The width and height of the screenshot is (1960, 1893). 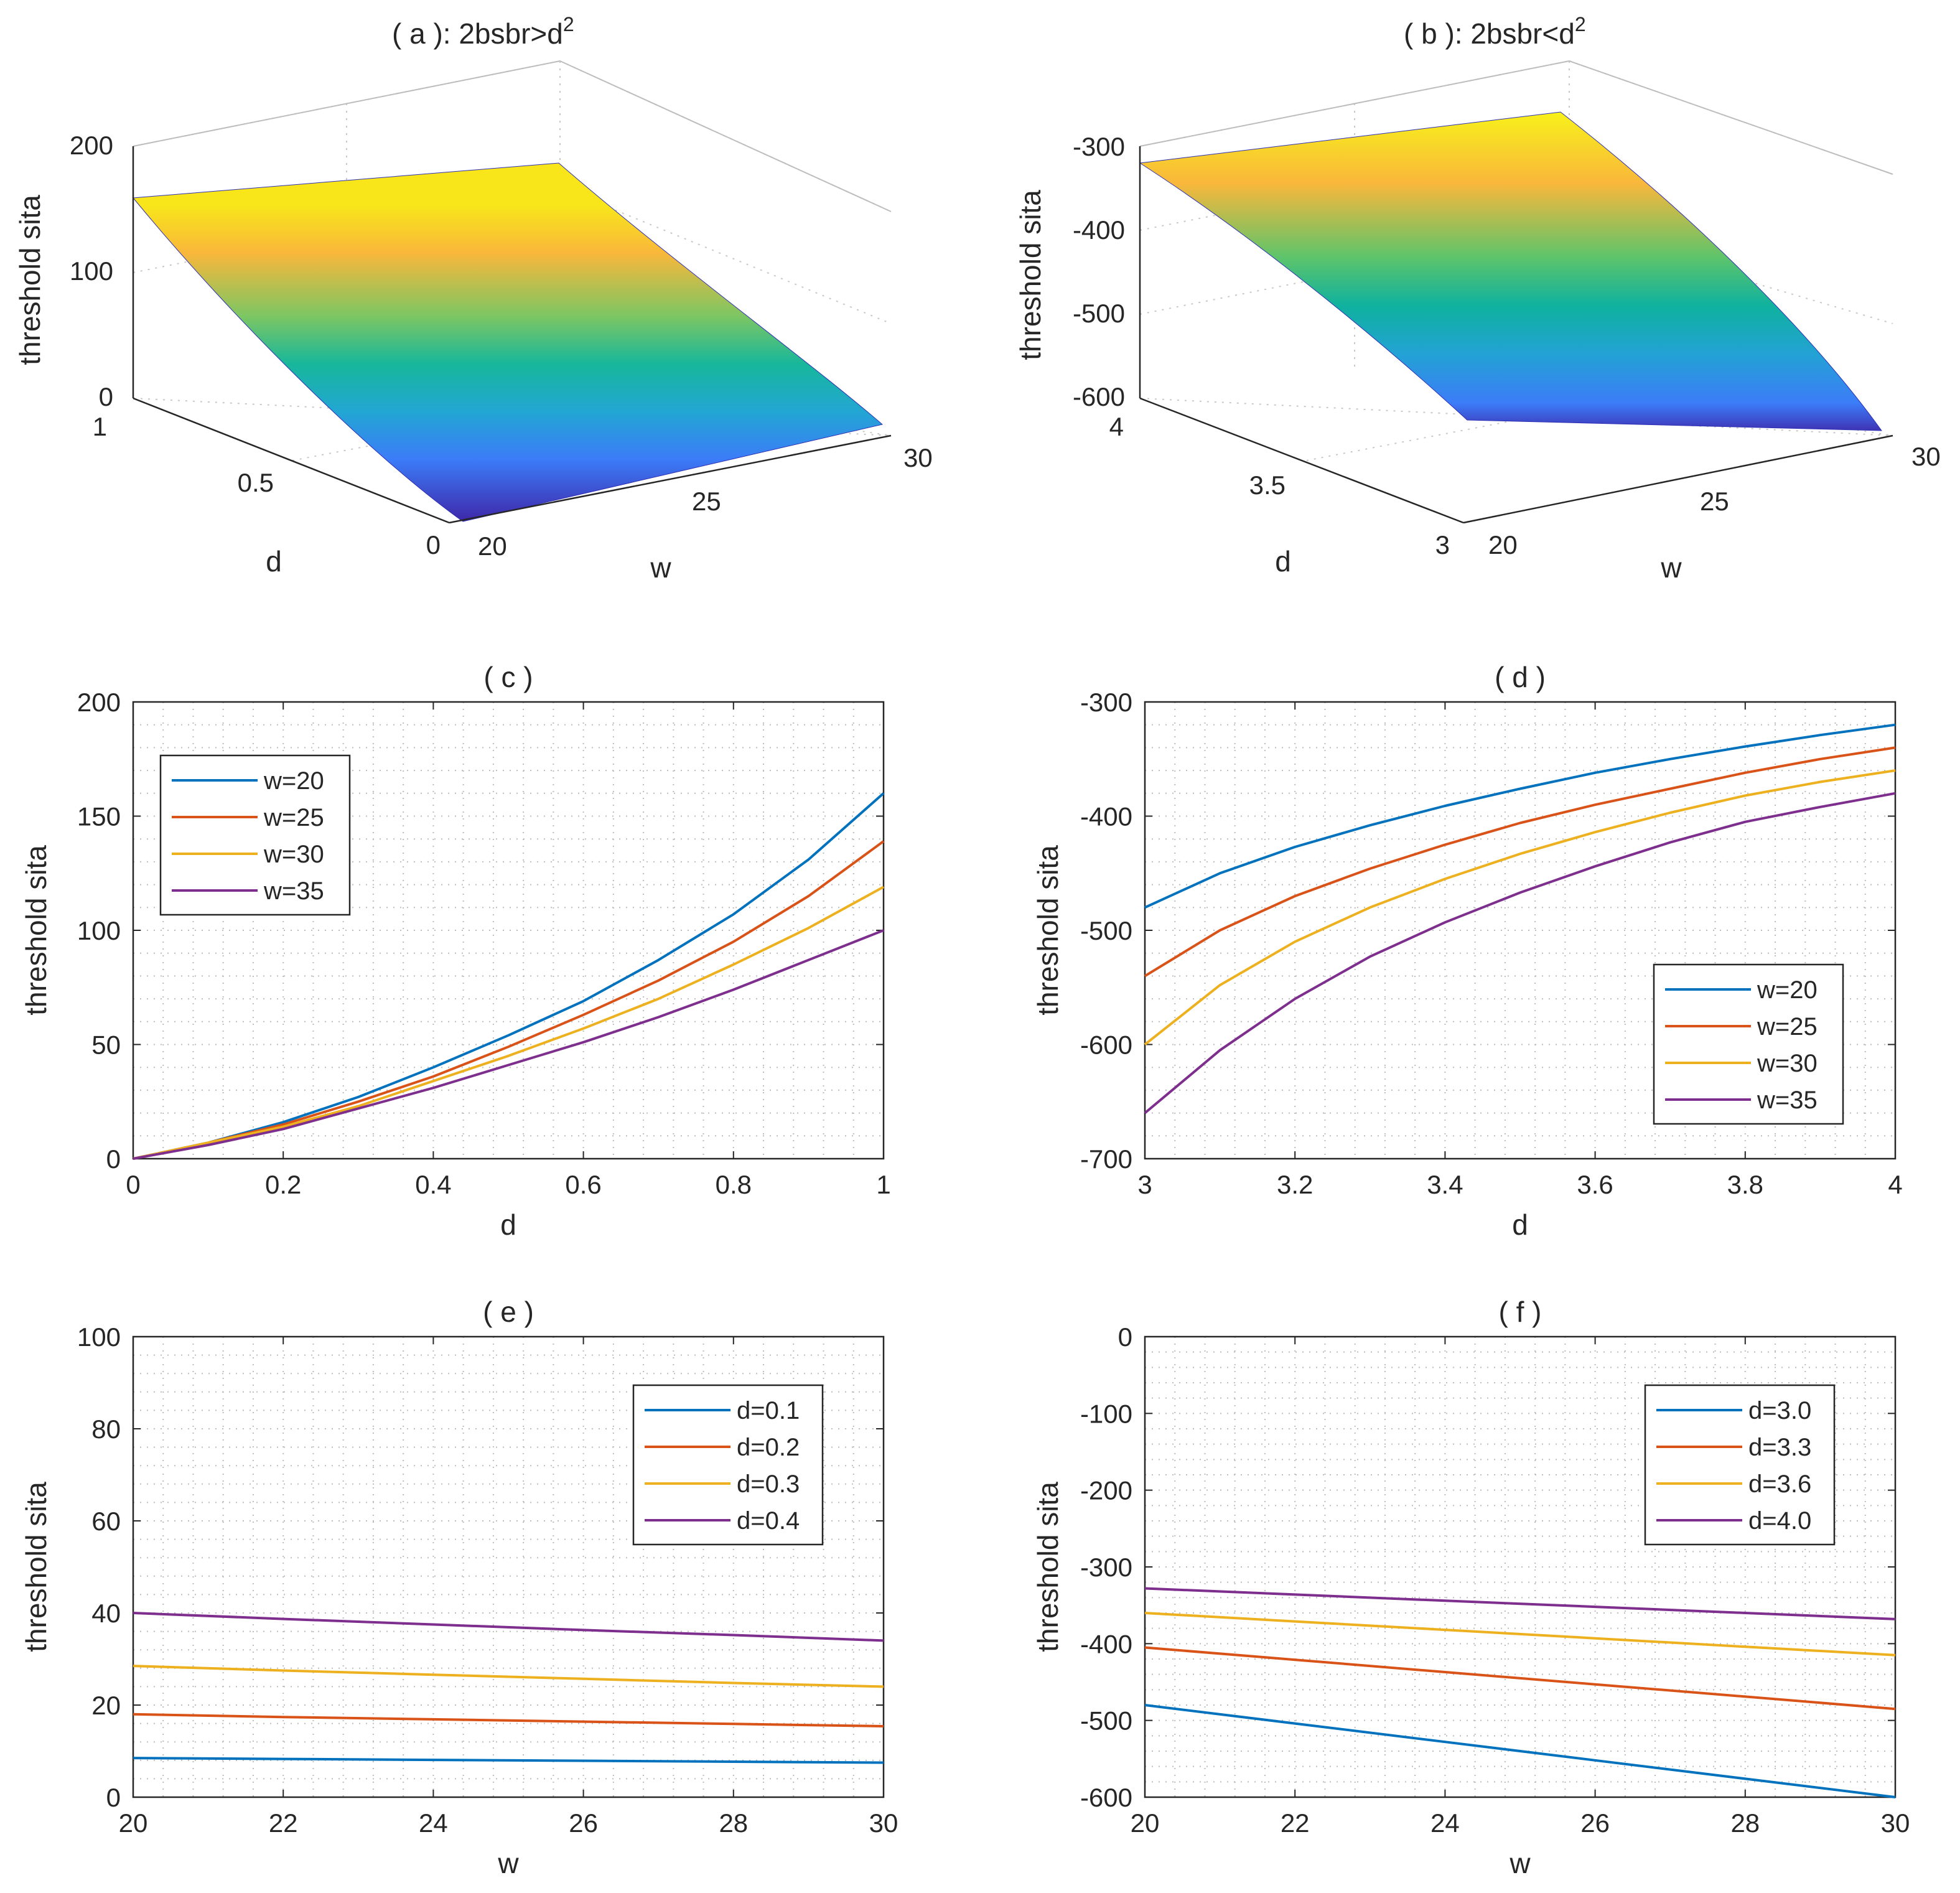 I want to click on panel-c-y-label: threshold sita, so click(x=36, y=930).